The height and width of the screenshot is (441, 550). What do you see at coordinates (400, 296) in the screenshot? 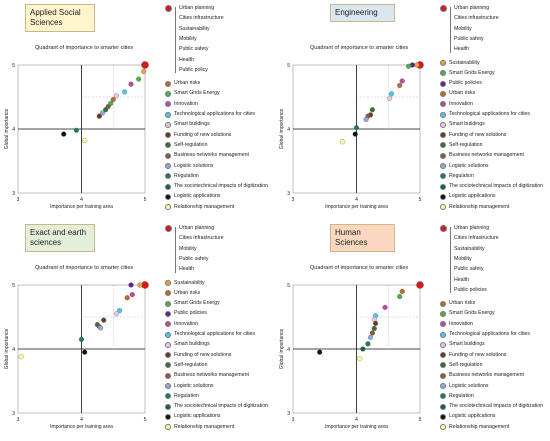
I see `point-smart-grids-energy` at bounding box center [400, 296].